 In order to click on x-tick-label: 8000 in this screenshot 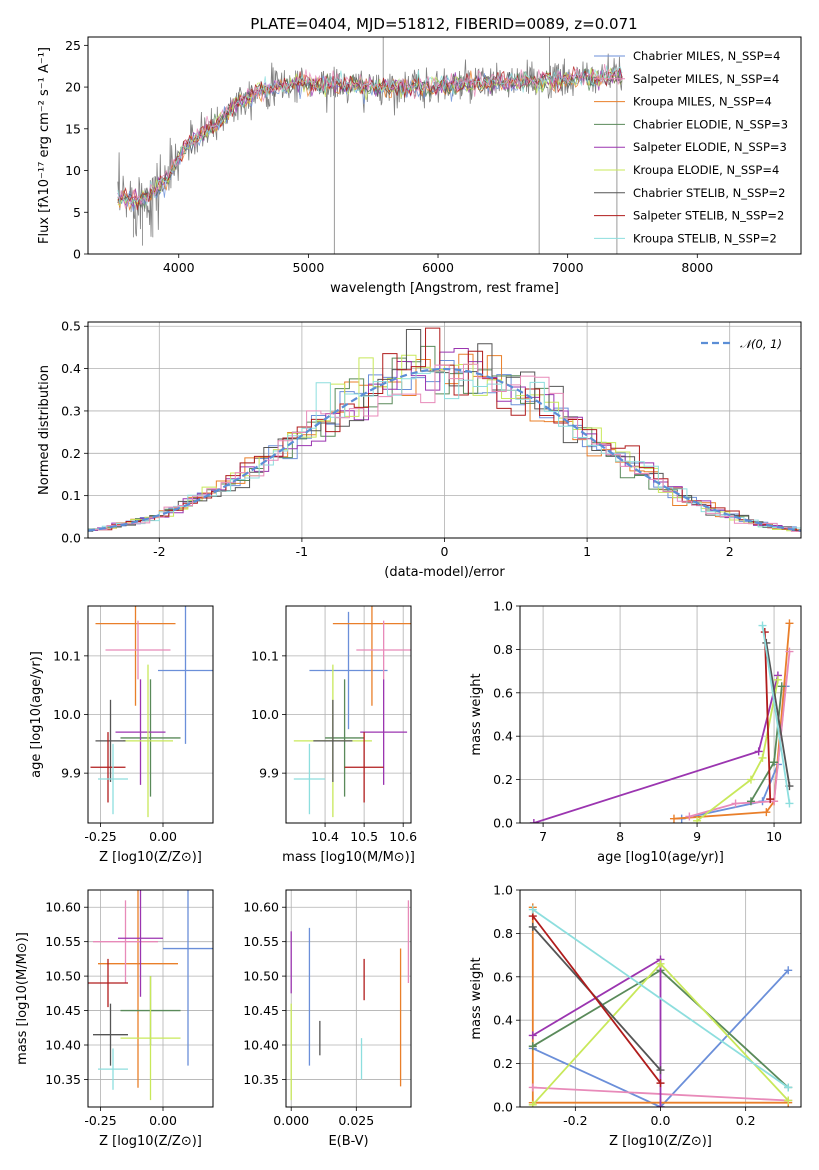, I will do `click(697, 267)`.